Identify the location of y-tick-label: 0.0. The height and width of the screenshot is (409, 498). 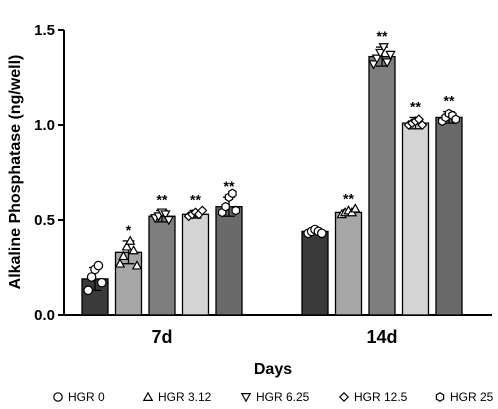
(44, 315).